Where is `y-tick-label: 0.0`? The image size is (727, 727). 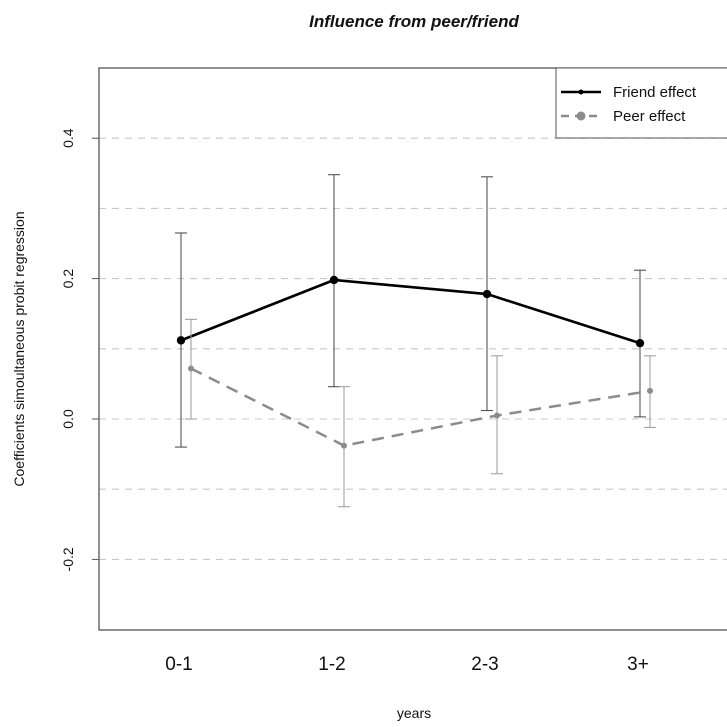 y-tick-label: 0.0 is located at coordinates (68, 419).